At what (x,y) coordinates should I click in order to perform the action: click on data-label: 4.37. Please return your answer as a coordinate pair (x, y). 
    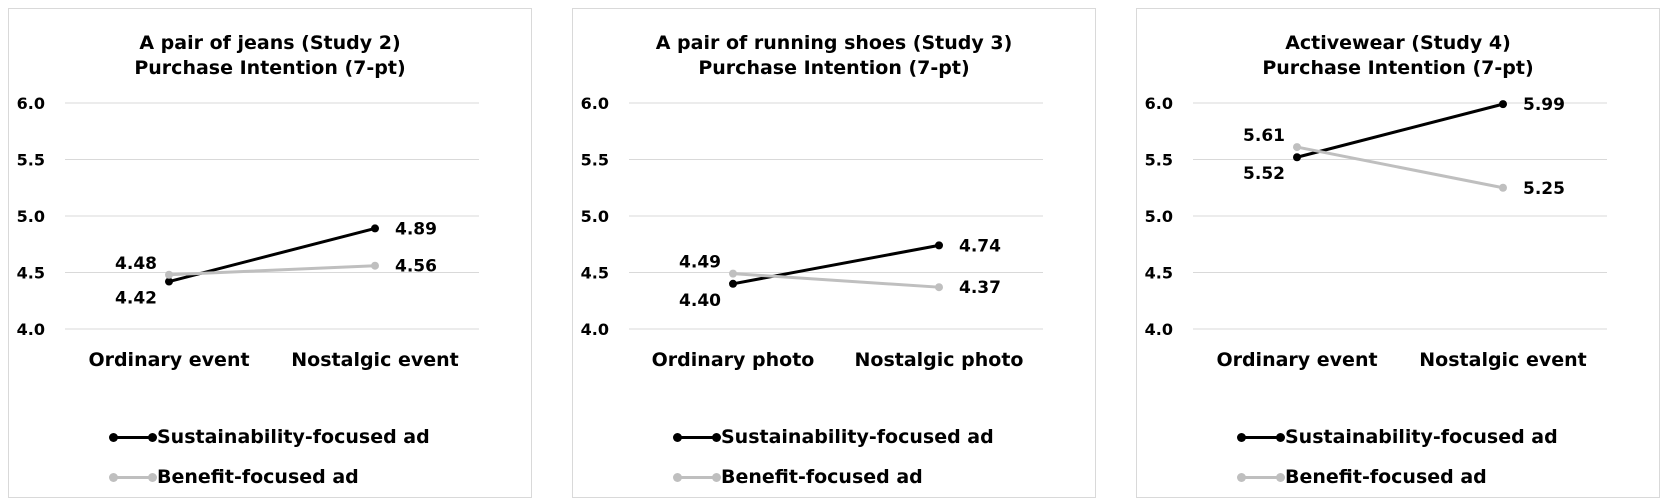
    Looking at the image, I should click on (980, 288).